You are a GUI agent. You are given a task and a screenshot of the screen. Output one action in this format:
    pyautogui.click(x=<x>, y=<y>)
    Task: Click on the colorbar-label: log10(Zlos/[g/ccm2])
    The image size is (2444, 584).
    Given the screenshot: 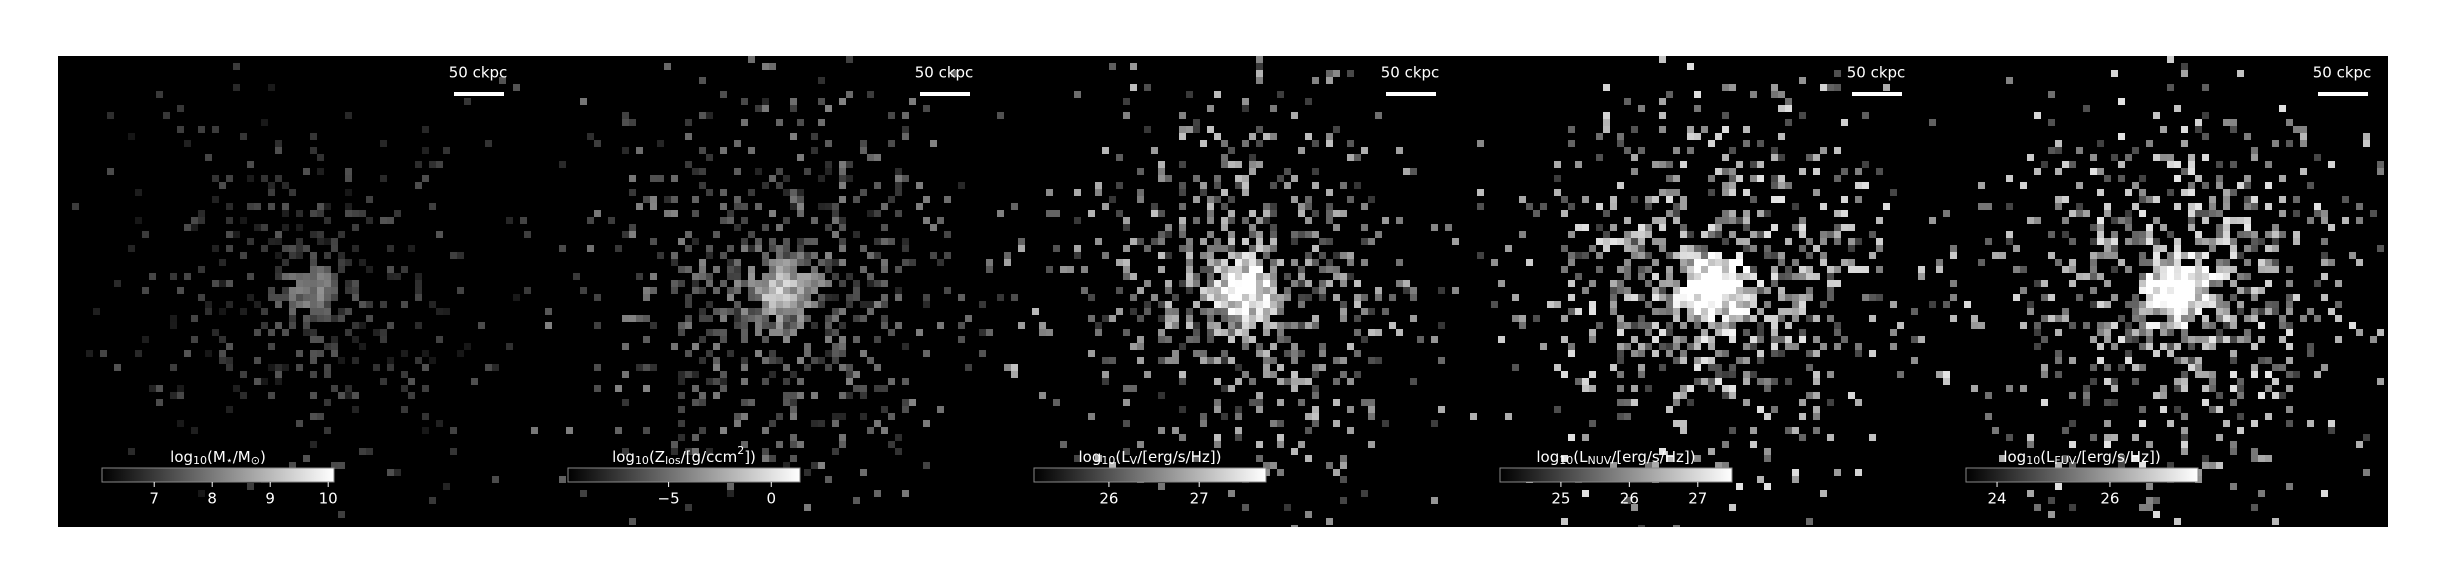 What is the action you would take?
    pyautogui.click(x=684, y=455)
    